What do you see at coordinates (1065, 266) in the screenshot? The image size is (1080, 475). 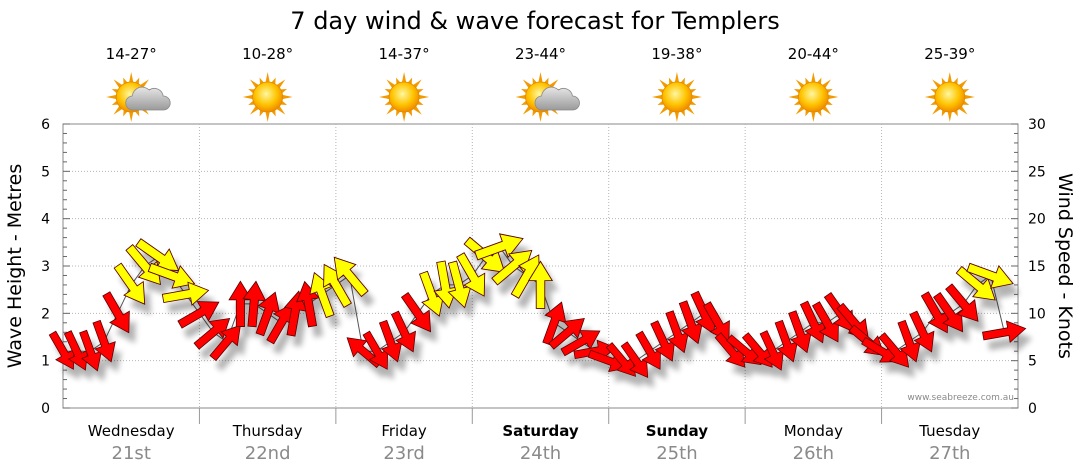 I see `right-axis-label: Wind Speed - Knots` at bounding box center [1065, 266].